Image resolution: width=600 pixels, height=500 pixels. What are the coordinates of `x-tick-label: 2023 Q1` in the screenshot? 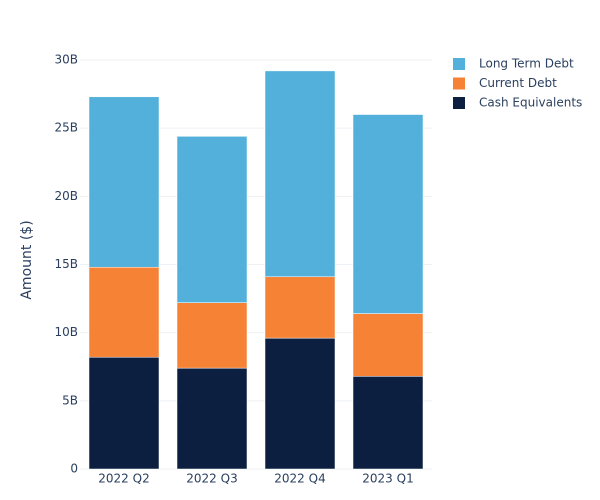 It's located at (387, 479).